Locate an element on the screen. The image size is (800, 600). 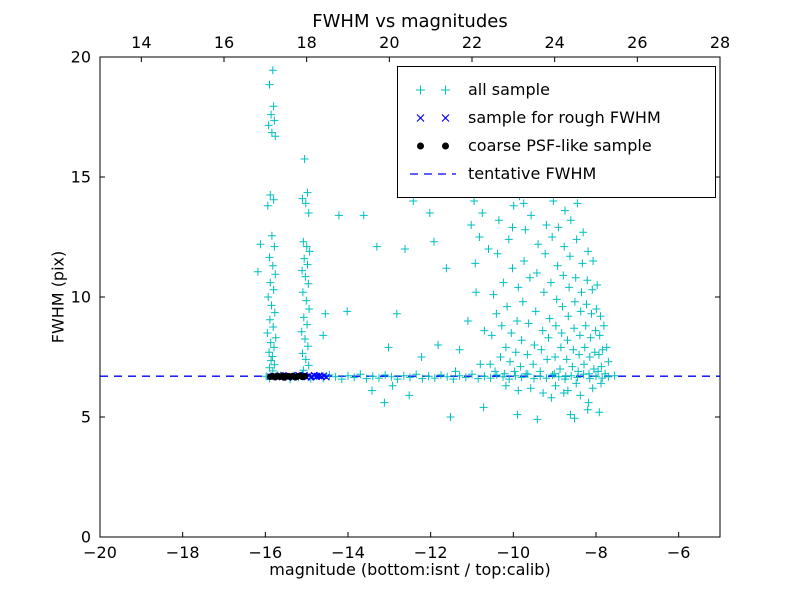
legend-entry-tentative-fwhm: tentative FWHM is located at coordinates (561, 174).